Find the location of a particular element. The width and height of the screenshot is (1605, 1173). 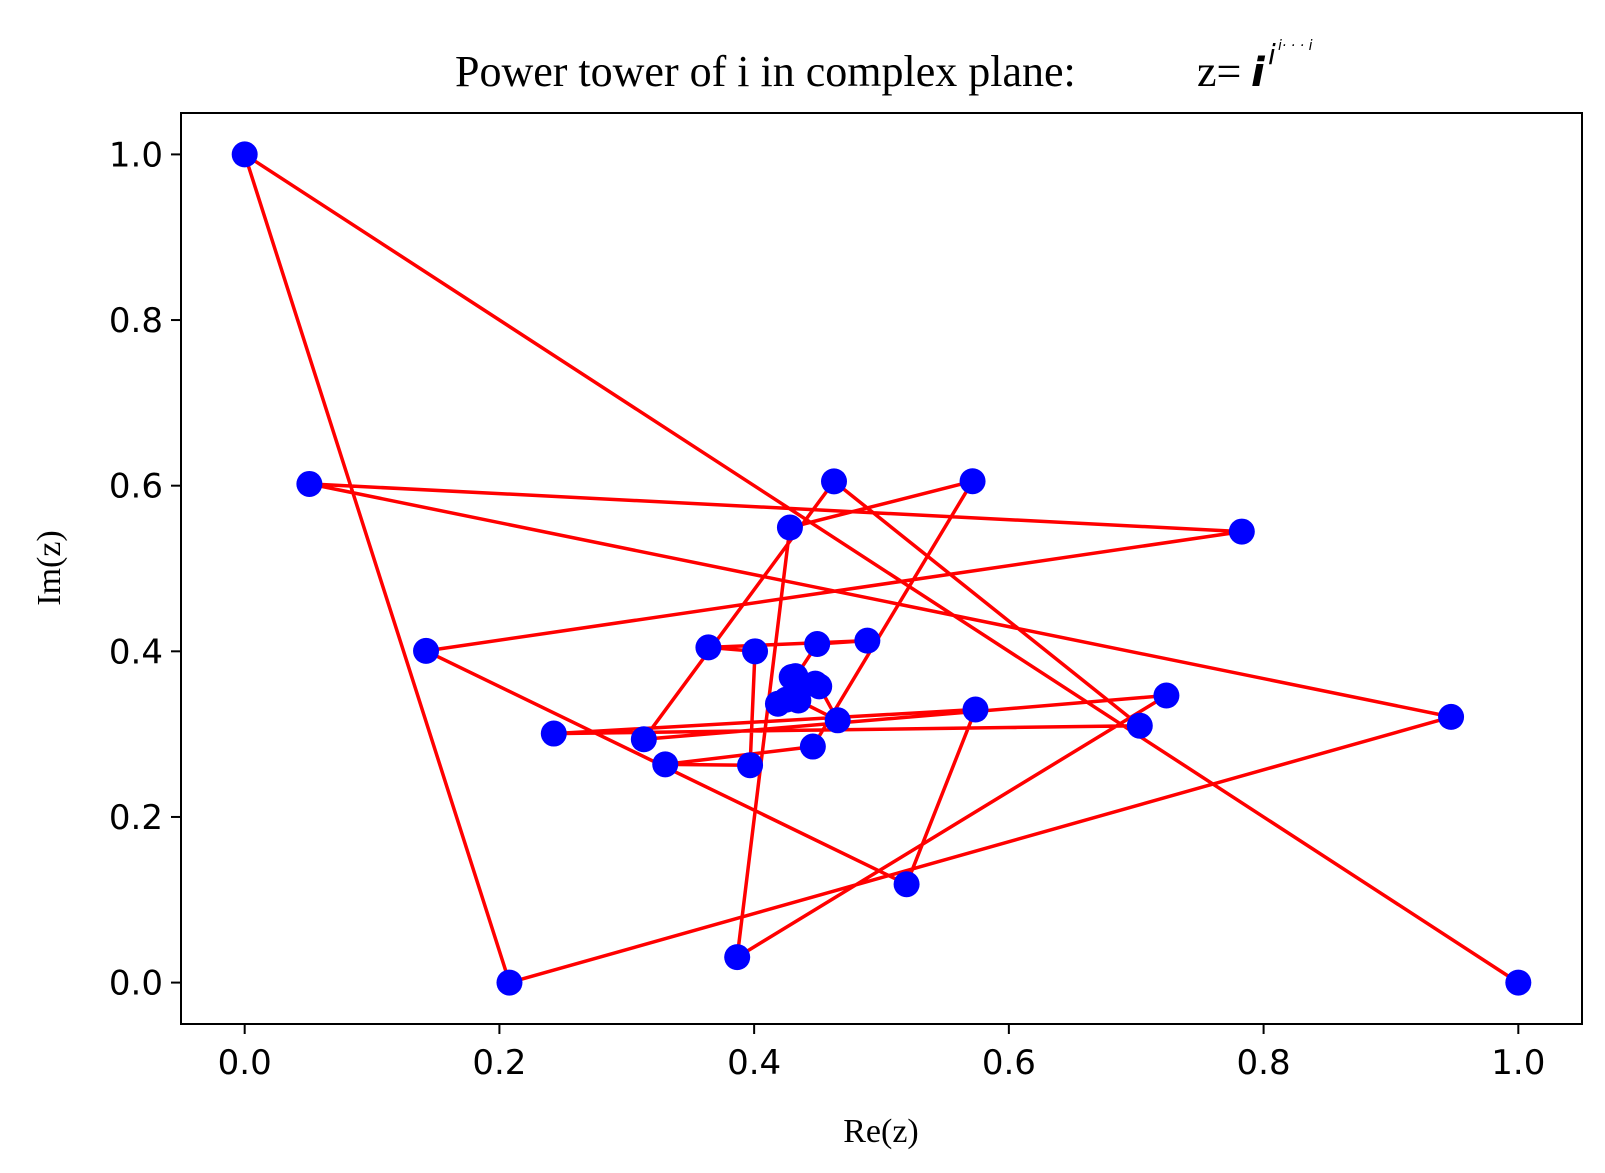

y-tick-label: 0.8 is located at coordinates (136, 321).